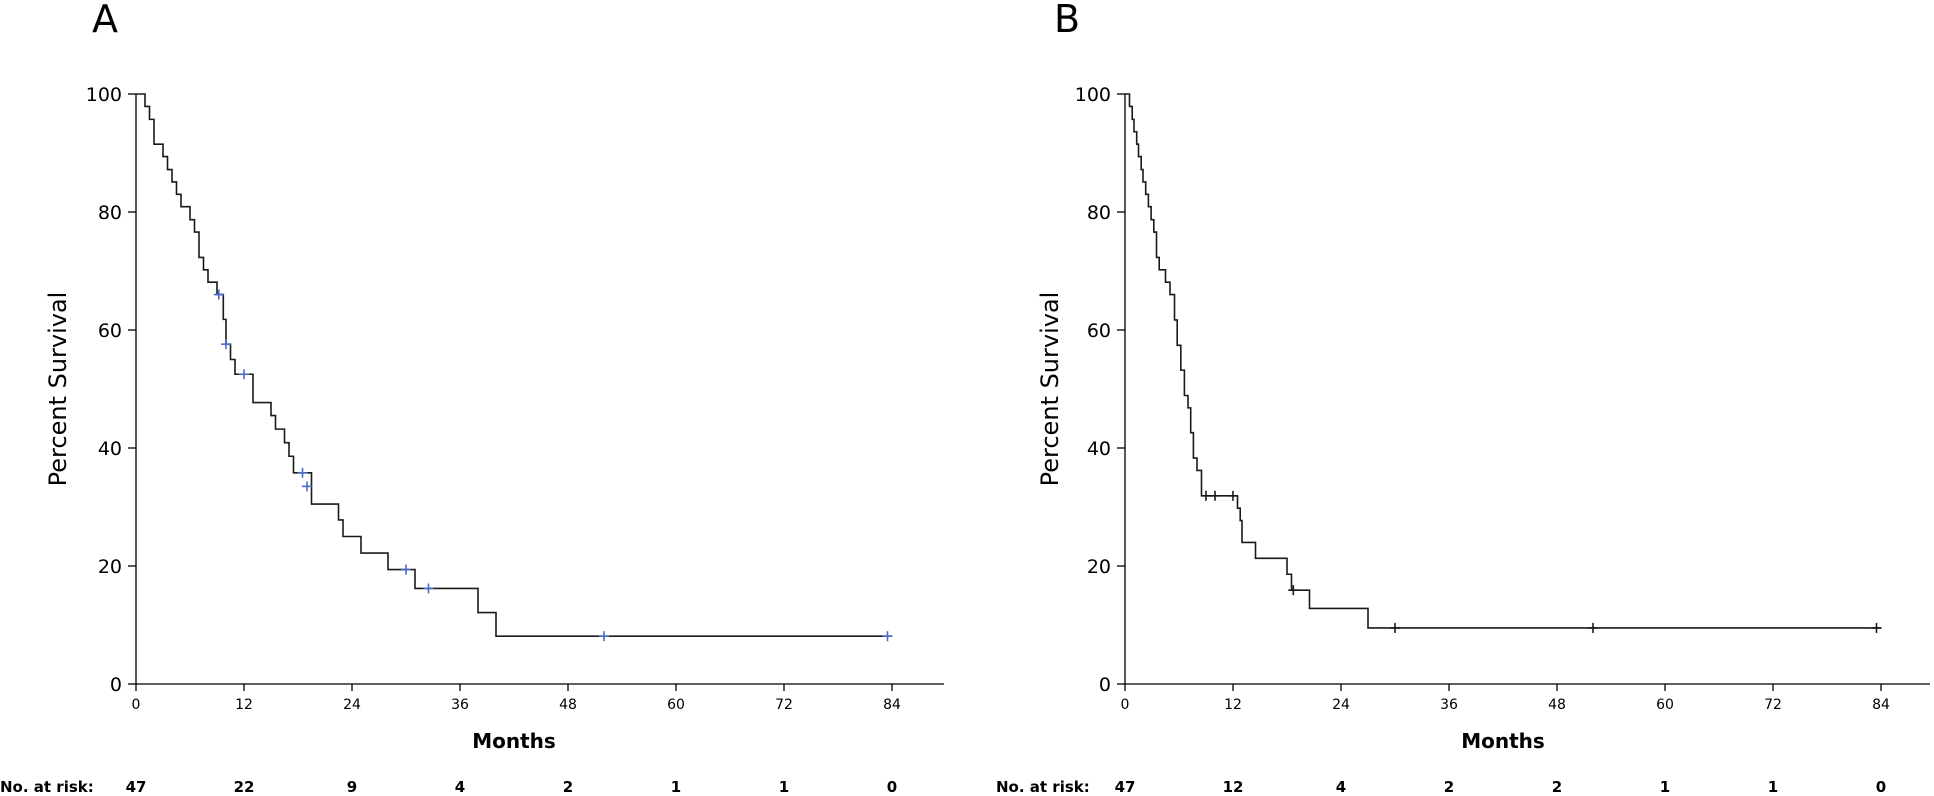 The height and width of the screenshot is (796, 1934). What do you see at coordinates (352, 787) in the screenshot?
I see `risk-table-value: 9` at bounding box center [352, 787].